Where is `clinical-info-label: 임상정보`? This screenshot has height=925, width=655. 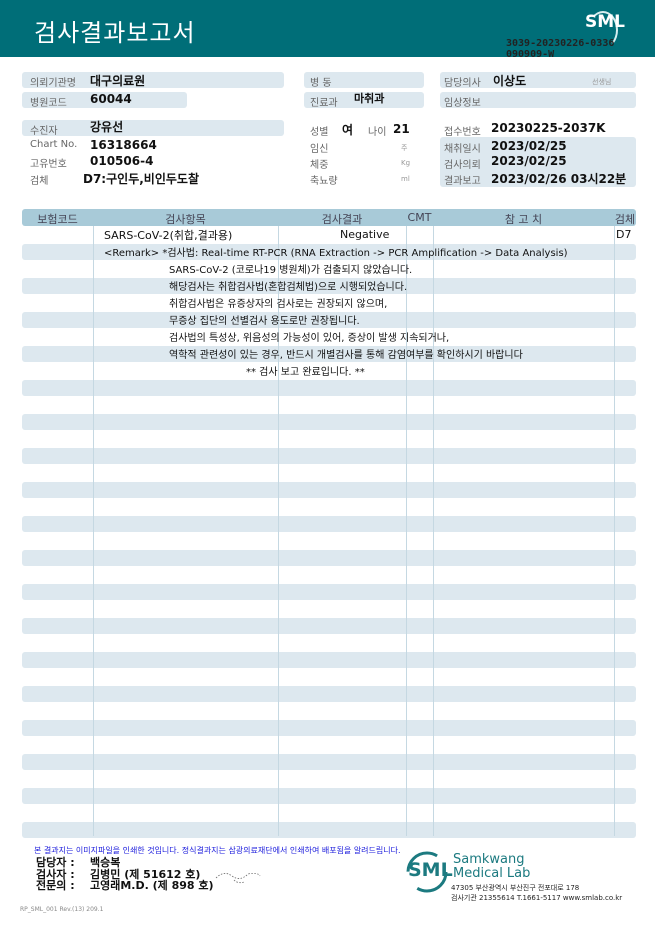 clinical-info-label: 임상정보 is located at coordinates (462, 103).